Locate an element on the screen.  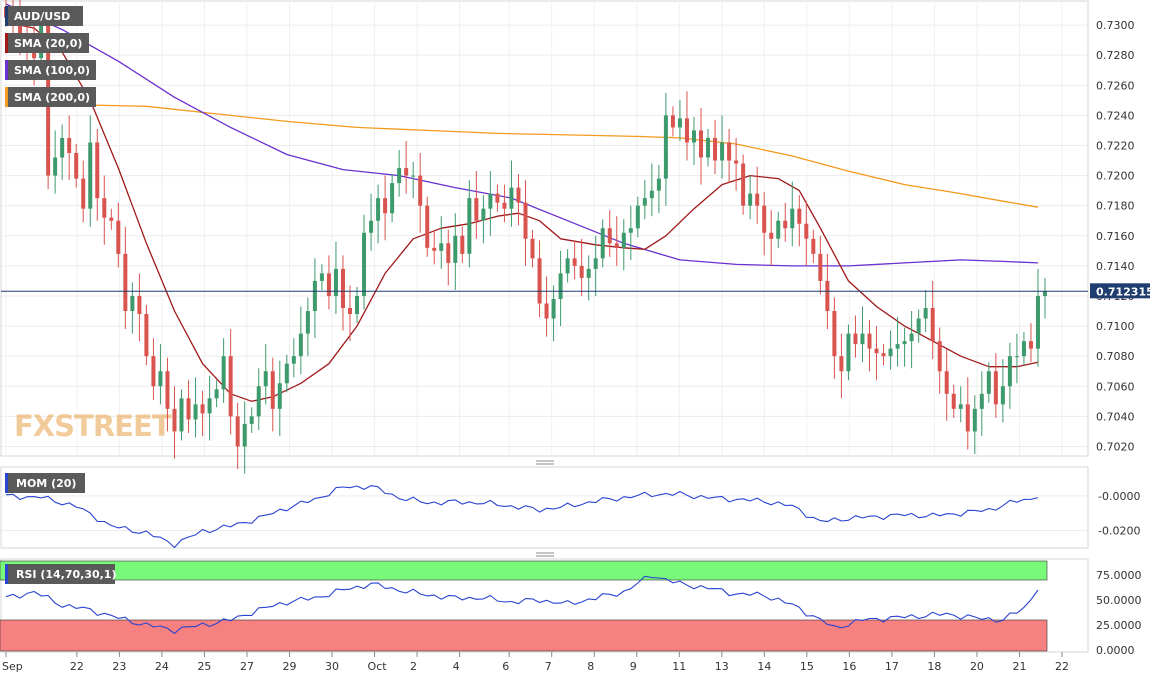
x-tick-label: 20 is located at coordinates (977, 666).